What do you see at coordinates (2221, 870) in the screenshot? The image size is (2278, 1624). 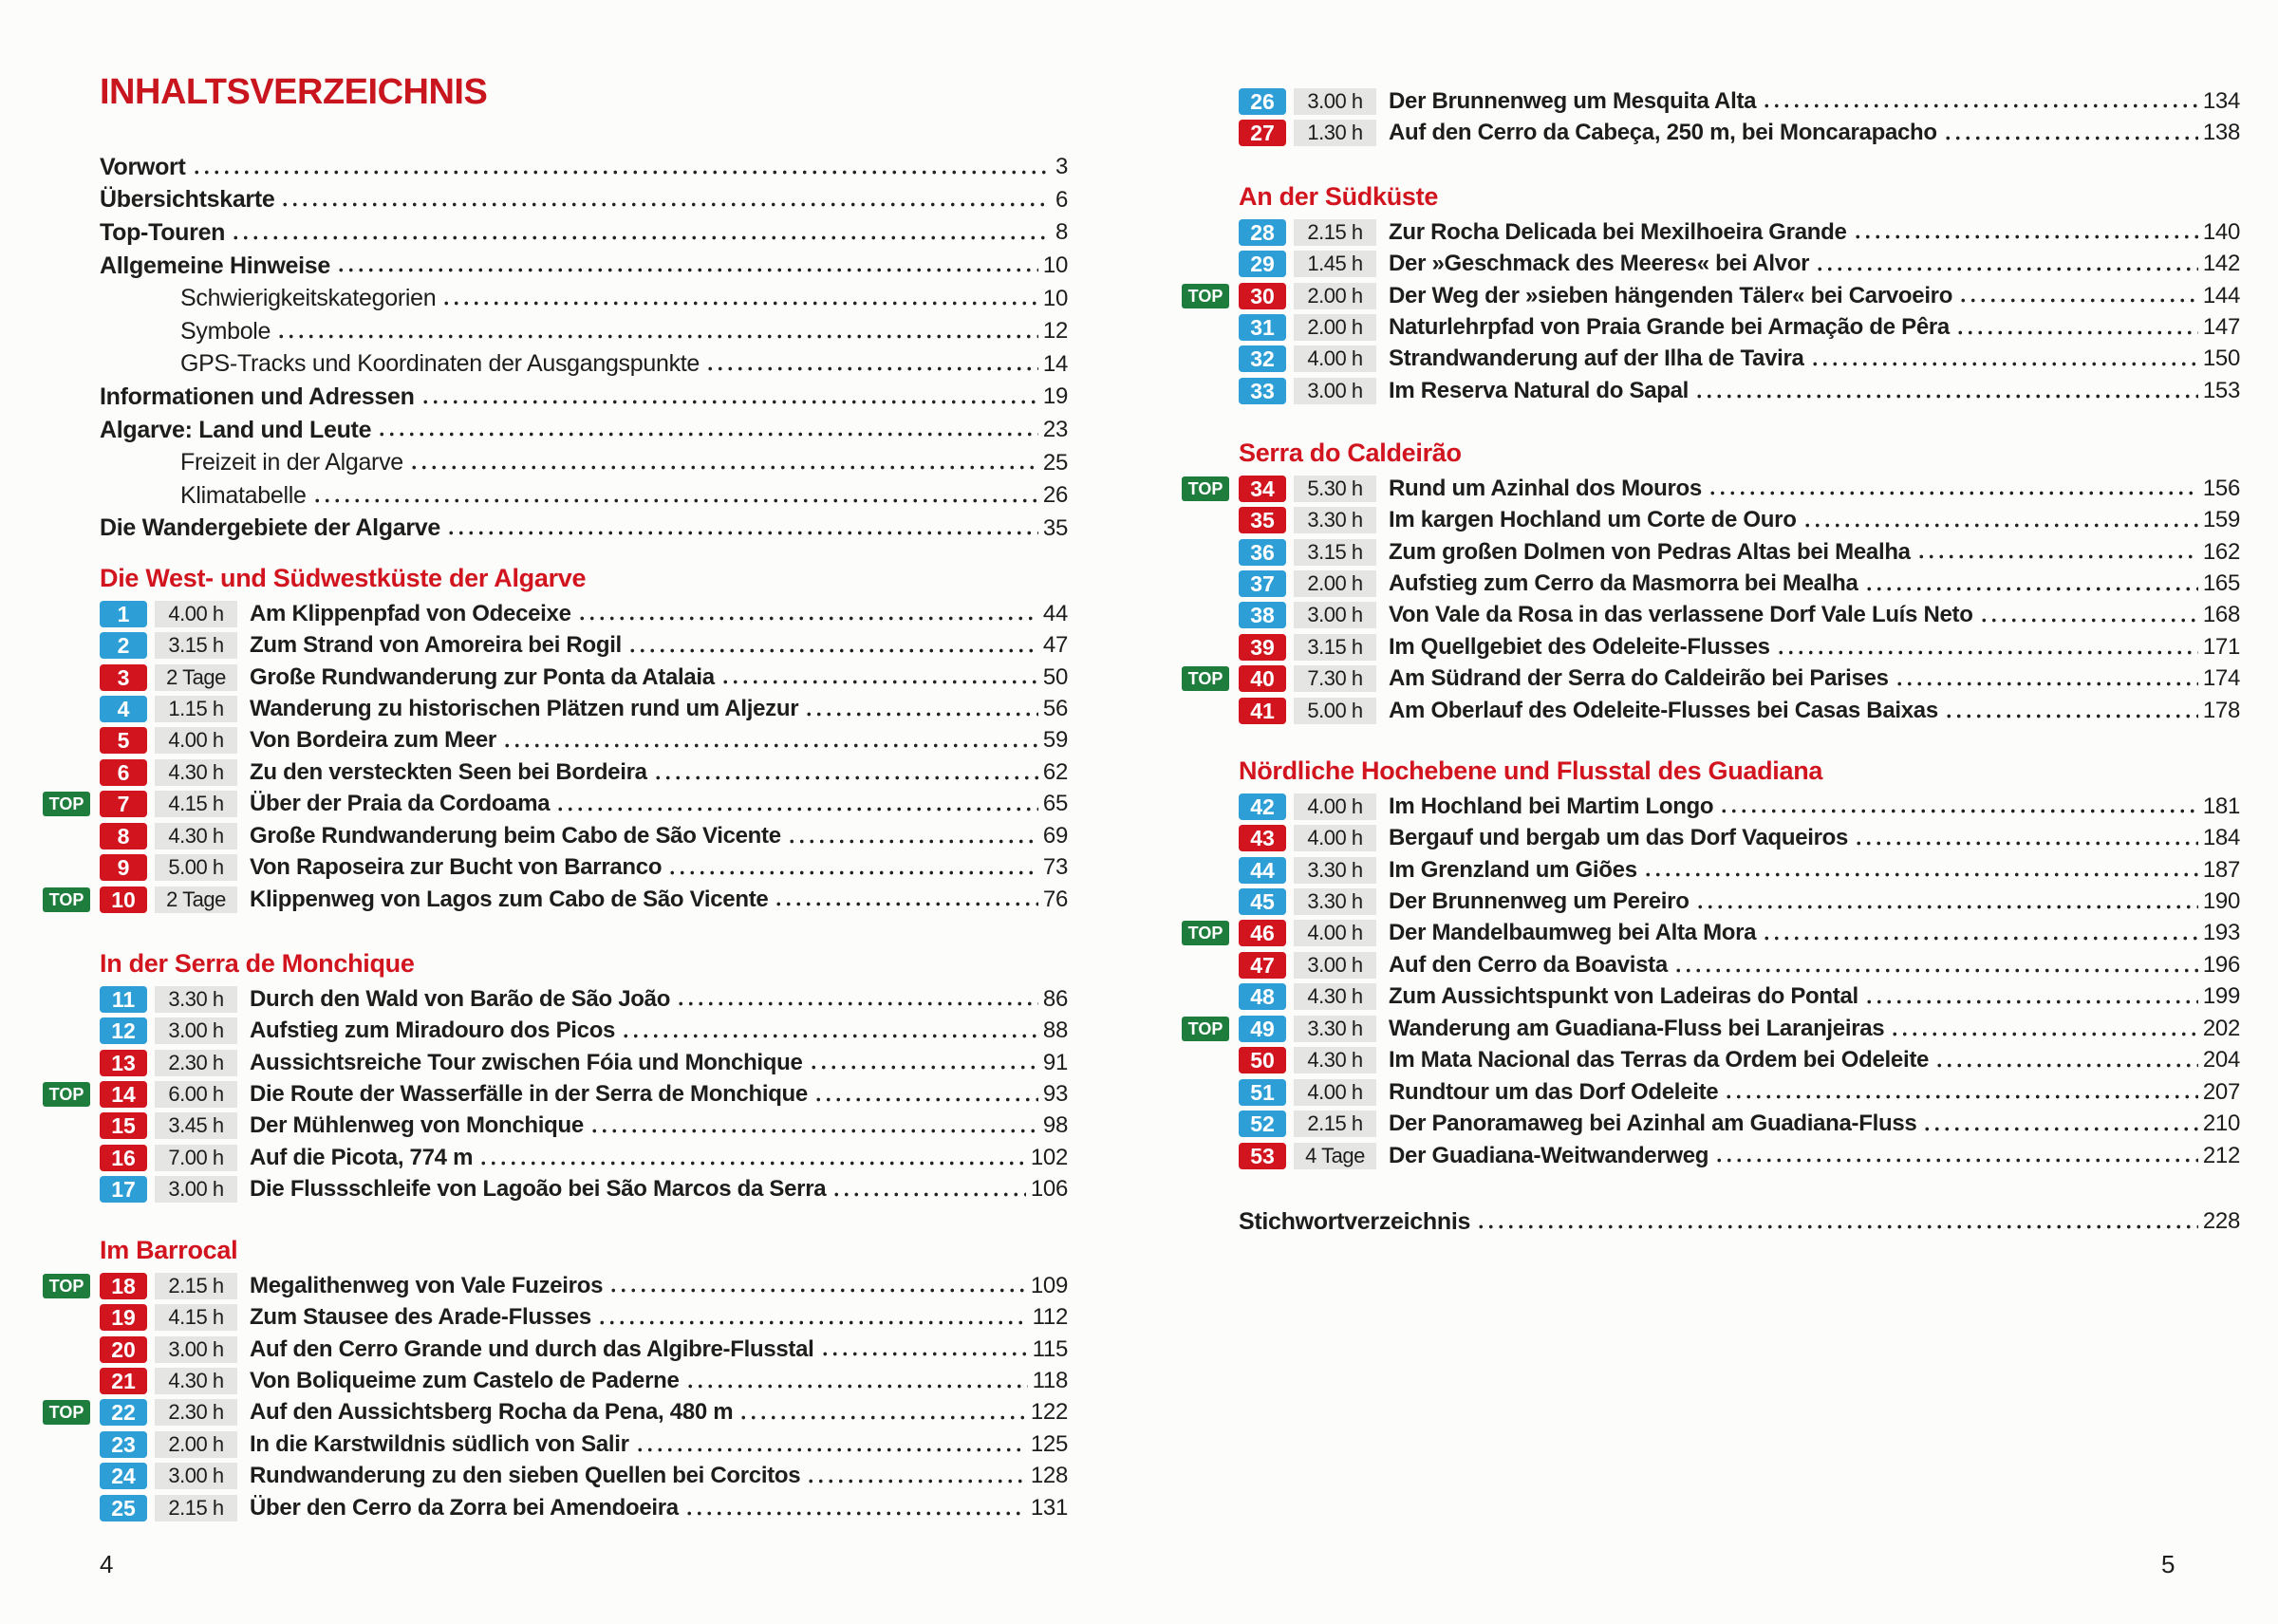 I see `tour-page-number: 187` at bounding box center [2221, 870].